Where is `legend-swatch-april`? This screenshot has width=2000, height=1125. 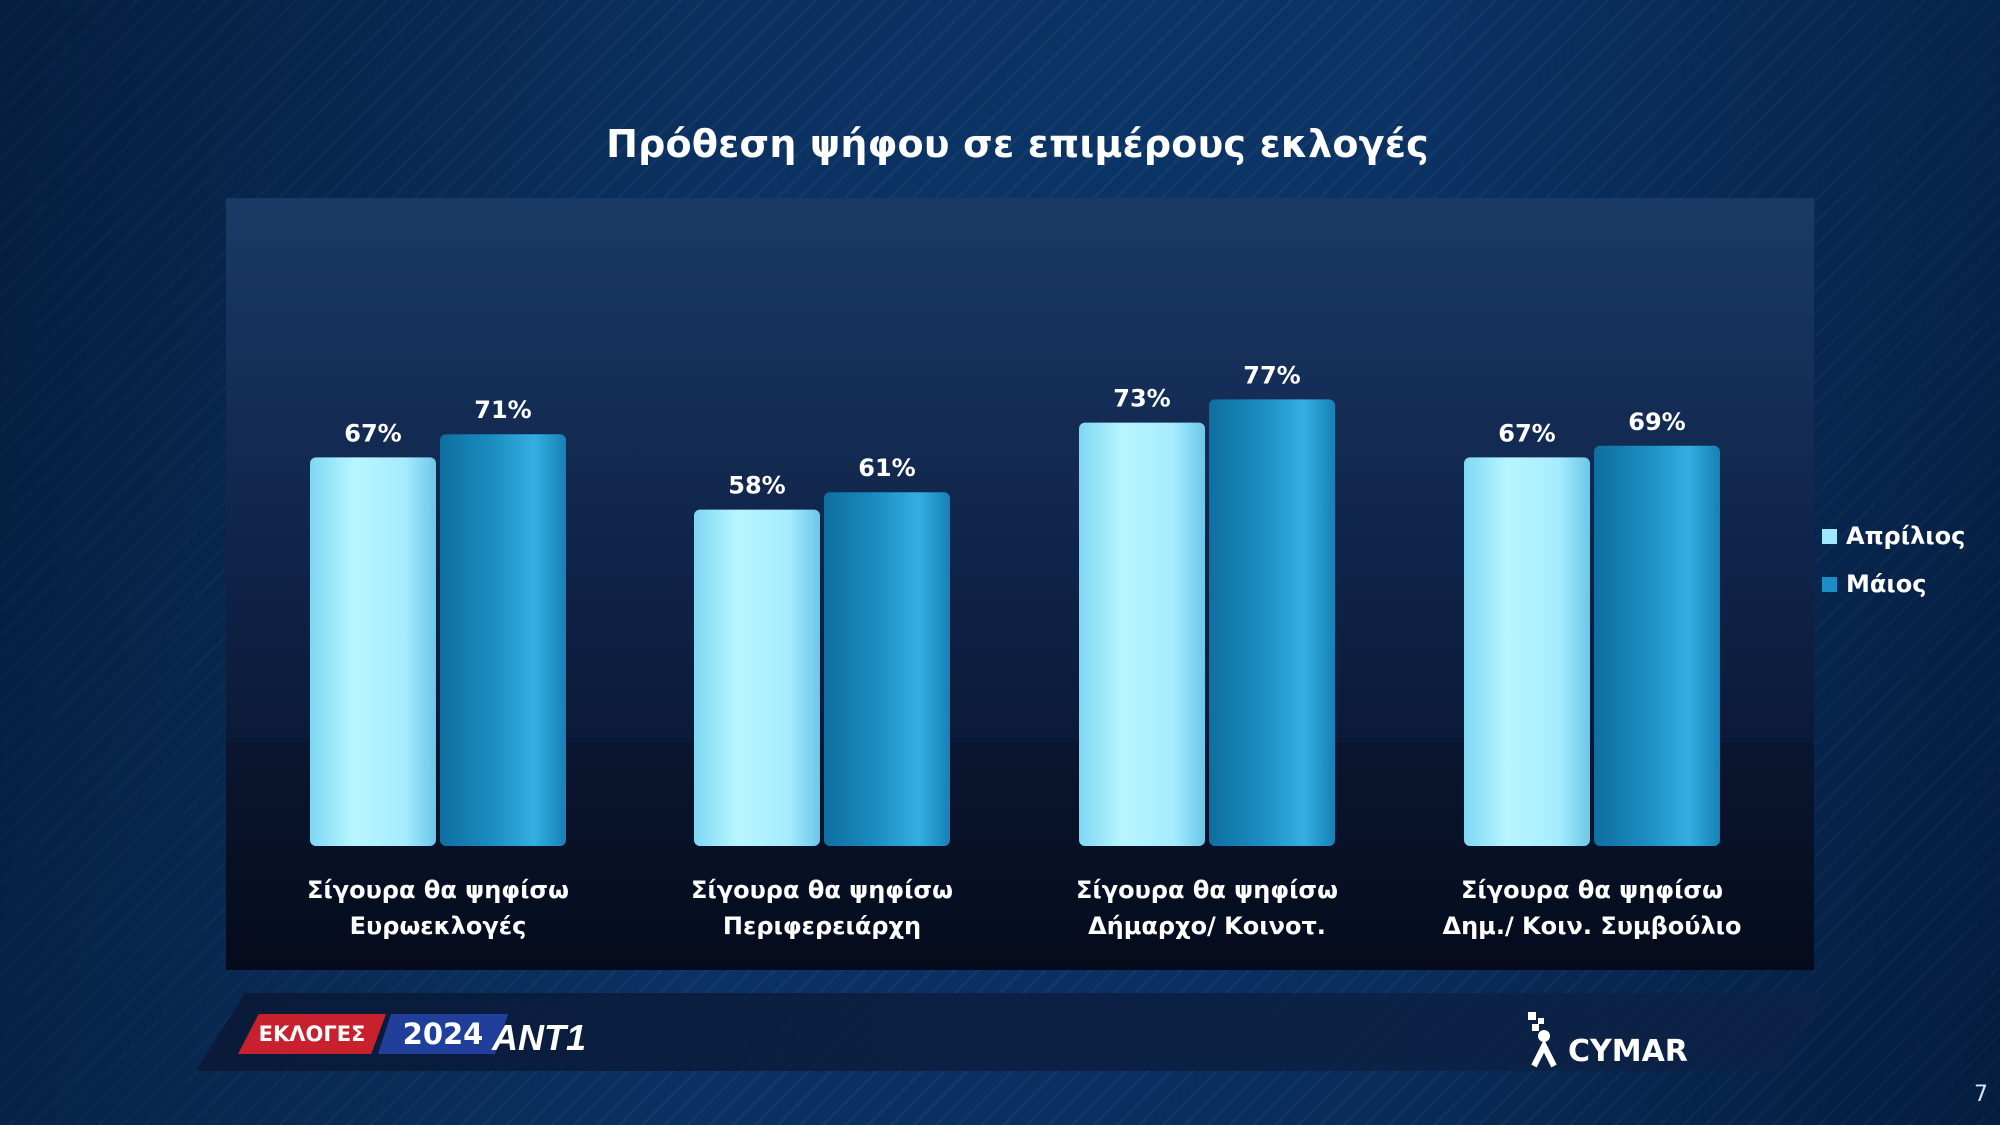
legend-swatch-april is located at coordinates (1829, 536).